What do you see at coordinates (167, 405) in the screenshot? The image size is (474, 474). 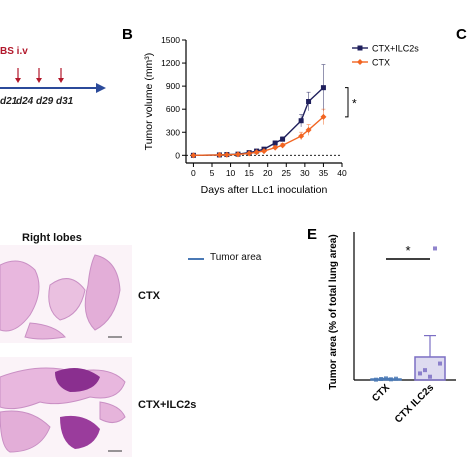 I see `histology-row-label-ctx-ilc2s: CTX+ILC2s` at bounding box center [167, 405].